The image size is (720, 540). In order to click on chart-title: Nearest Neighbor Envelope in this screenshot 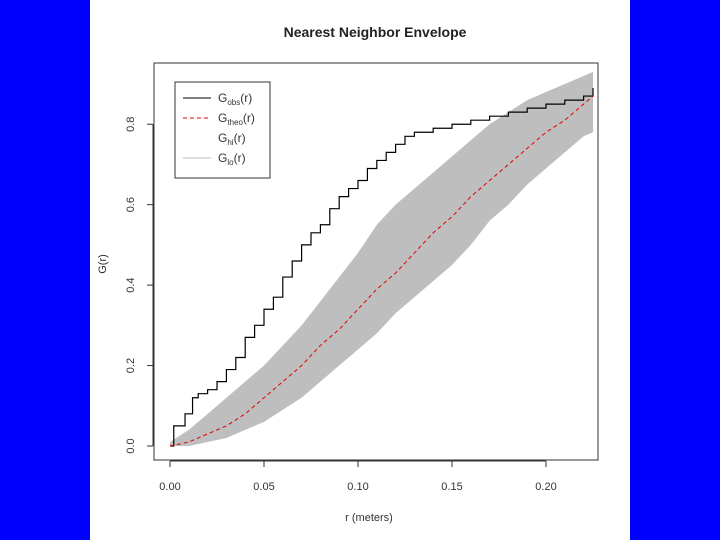, I will do `click(375, 32)`.